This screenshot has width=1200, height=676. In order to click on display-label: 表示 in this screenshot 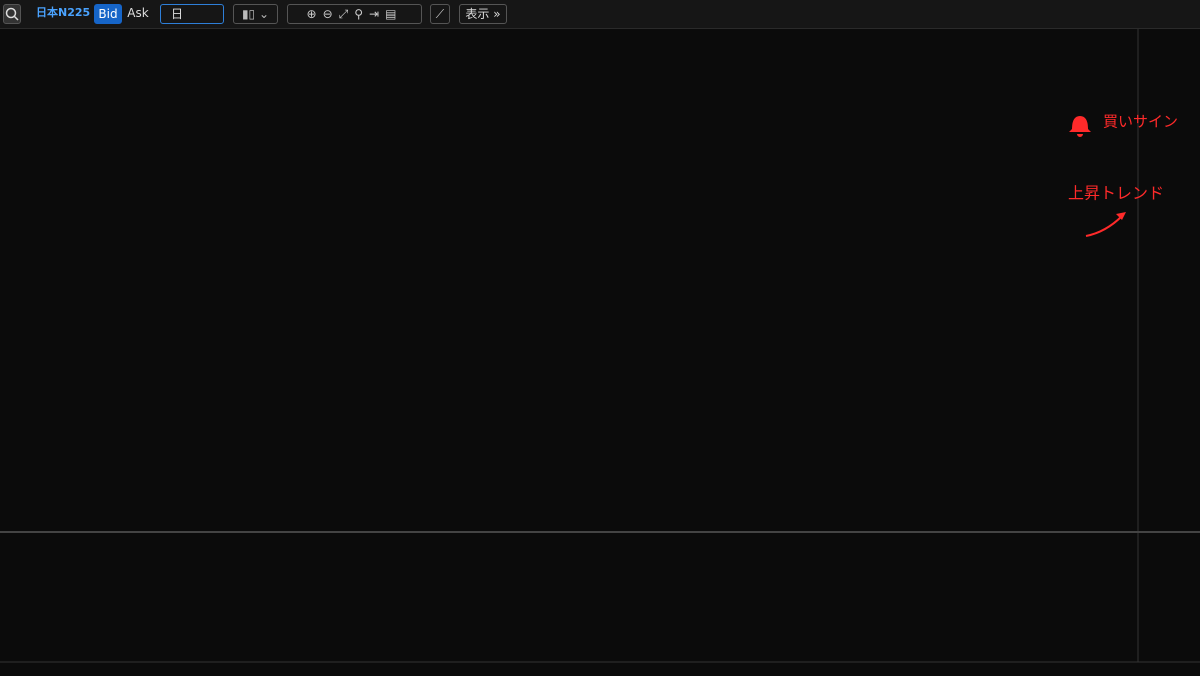, I will do `click(477, 14)`.